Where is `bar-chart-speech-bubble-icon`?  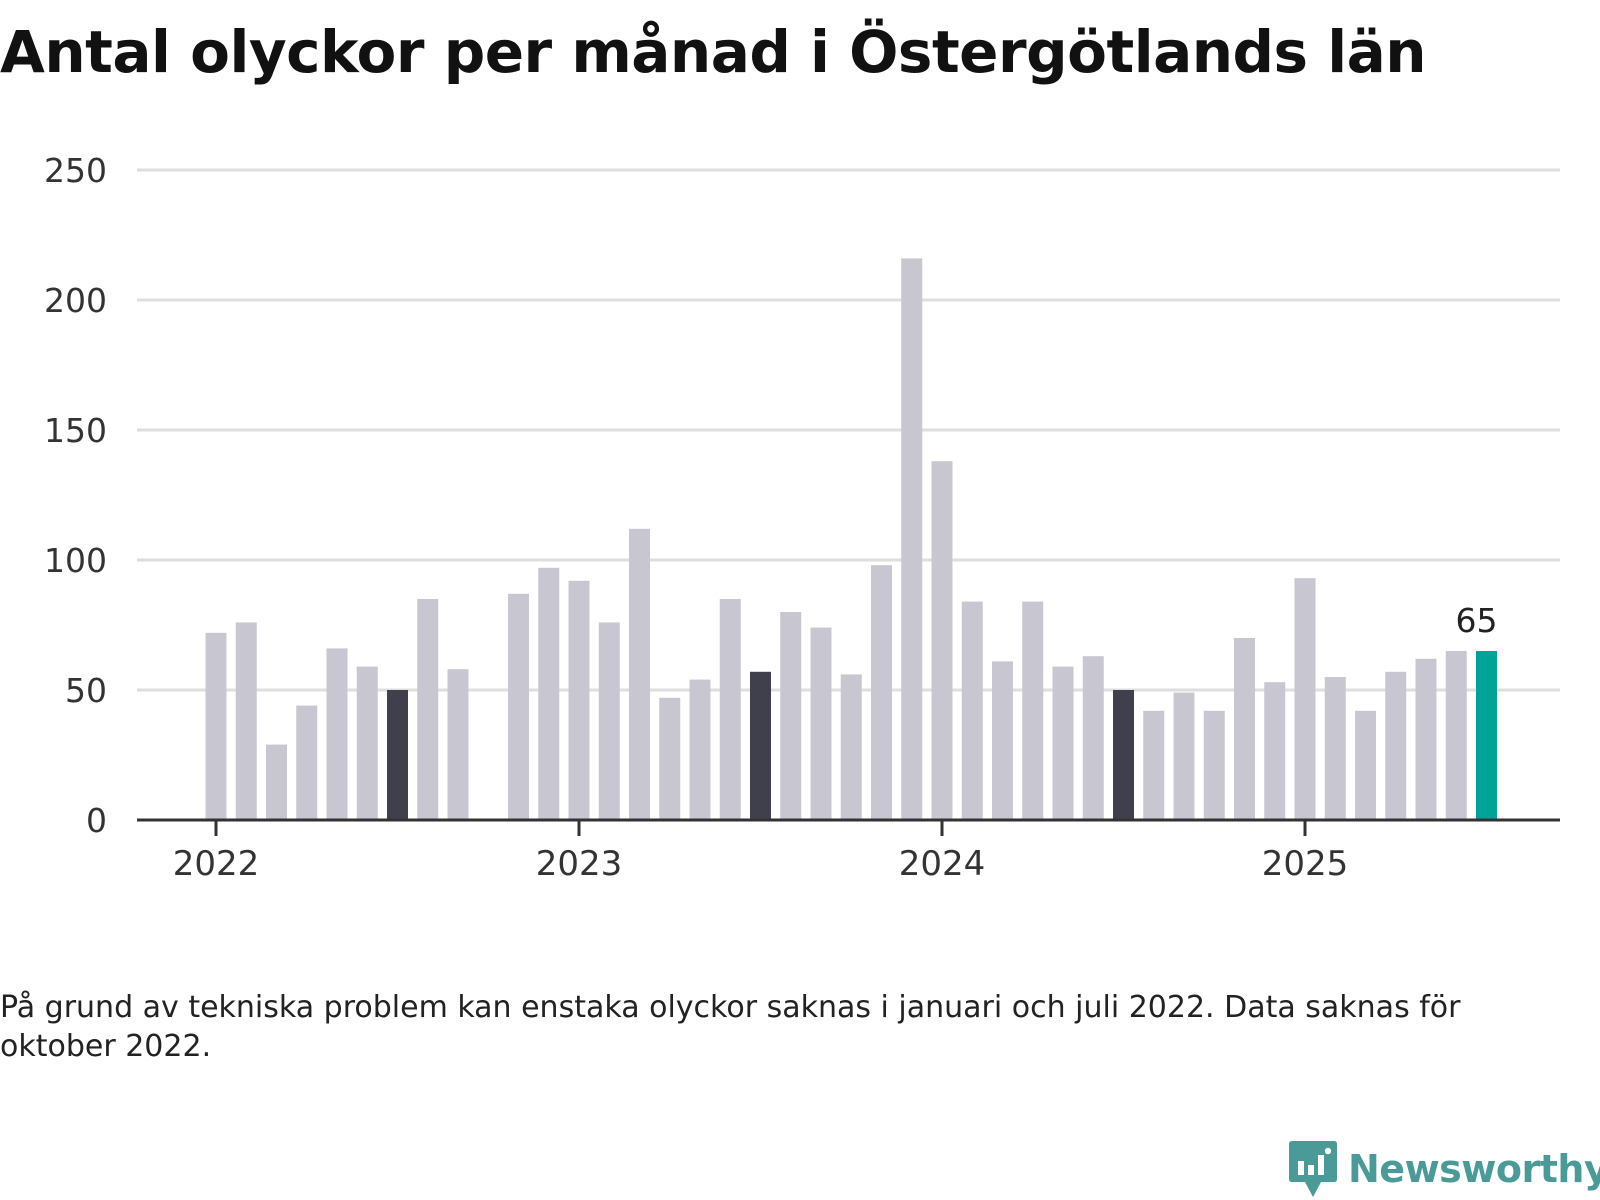
bar-chart-speech-bubble-icon is located at coordinates (1313, 1169).